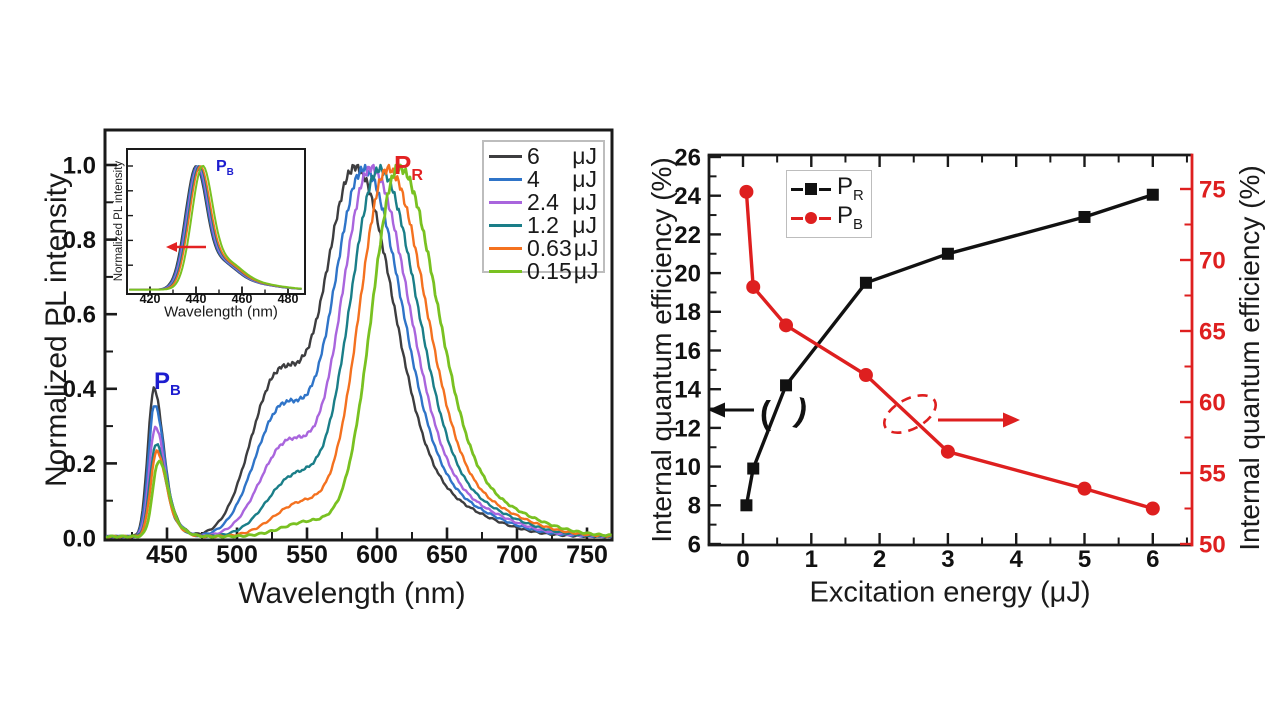  I want to click on peak-label-pb: PB, so click(167, 383).